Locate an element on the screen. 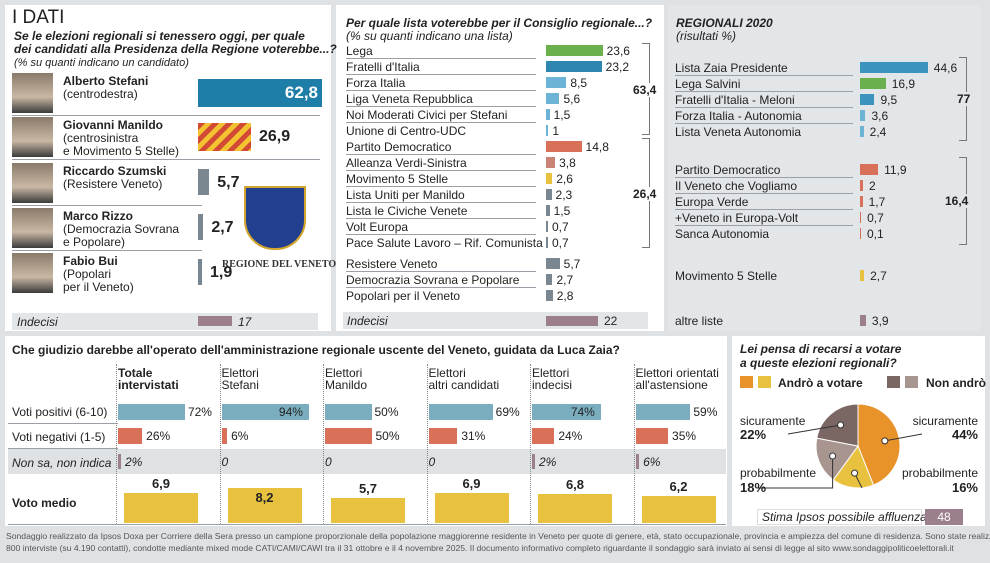  column-header: altri candidati is located at coordinates (464, 385).